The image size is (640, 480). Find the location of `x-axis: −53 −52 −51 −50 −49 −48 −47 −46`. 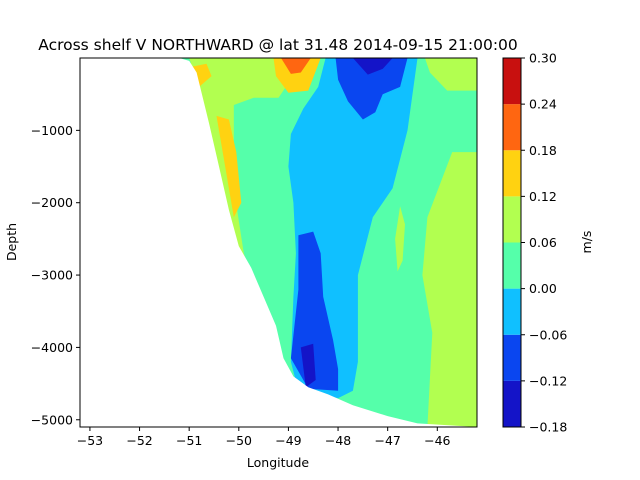

x-axis: −53 −52 −51 −50 −49 −48 −47 −46 is located at coordinates (264, 437).